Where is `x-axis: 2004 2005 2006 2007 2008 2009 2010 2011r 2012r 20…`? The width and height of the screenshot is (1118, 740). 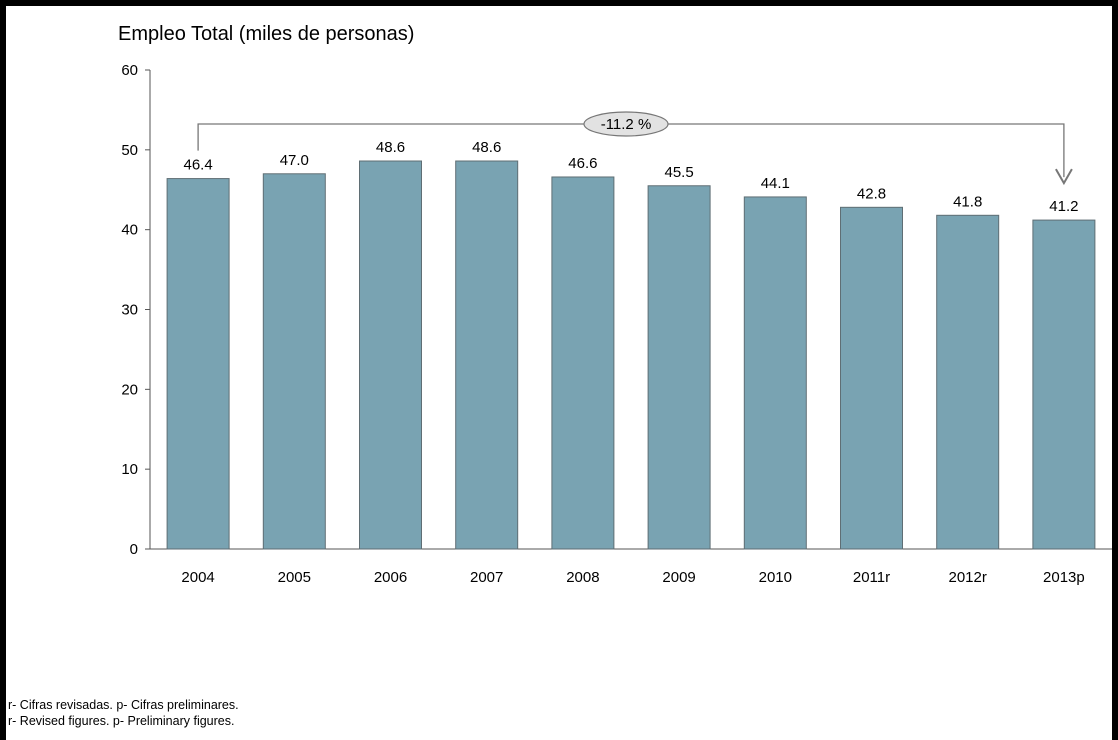 x-axis: 2004 2005 2006 2007 2008 2009 2010 2011r 2012r 20… is located at coordinates (631, 567).